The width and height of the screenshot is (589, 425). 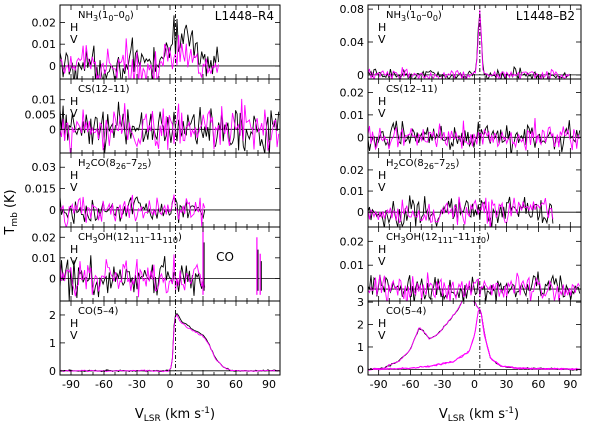 I want to click on y-axis-label: Tmb (K), so click(x=11, y=212).